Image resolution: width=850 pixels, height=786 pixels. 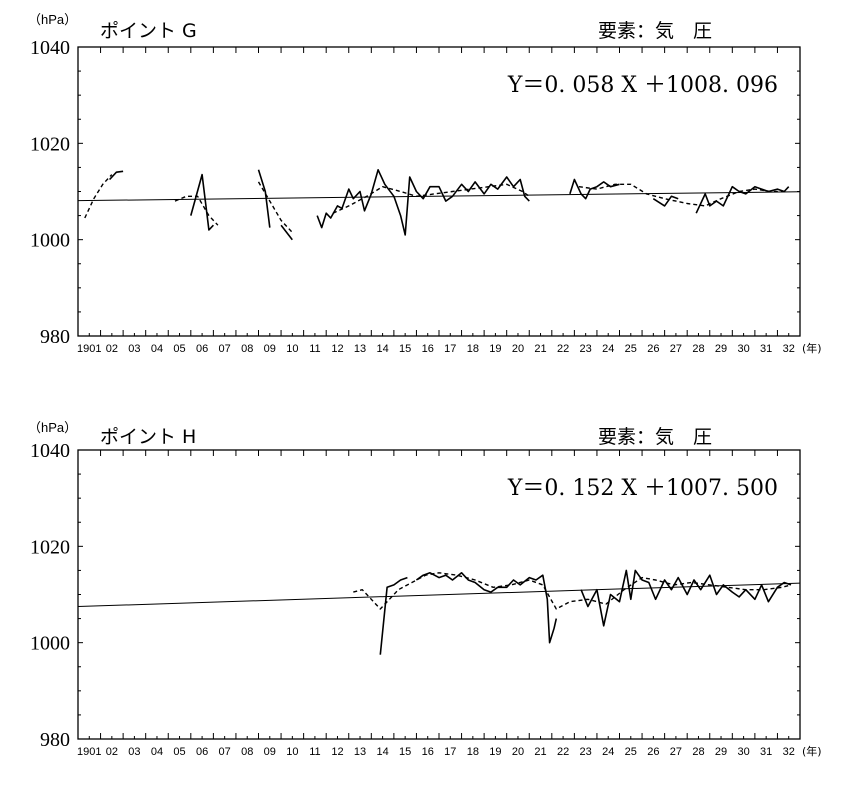 What do you see at coordinates (642, 488) in the screenshot?
I see `regression-equation: Y＝0. 152 X ＋1007. 500` at bounding box center [642, 488].